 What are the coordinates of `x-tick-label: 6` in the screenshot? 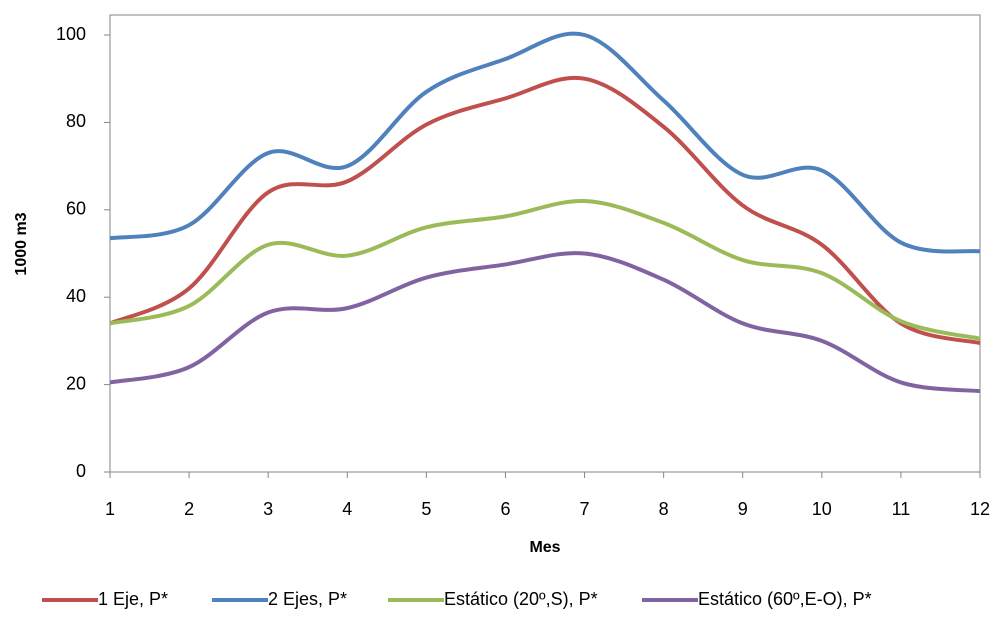 It's located at (505, 509).